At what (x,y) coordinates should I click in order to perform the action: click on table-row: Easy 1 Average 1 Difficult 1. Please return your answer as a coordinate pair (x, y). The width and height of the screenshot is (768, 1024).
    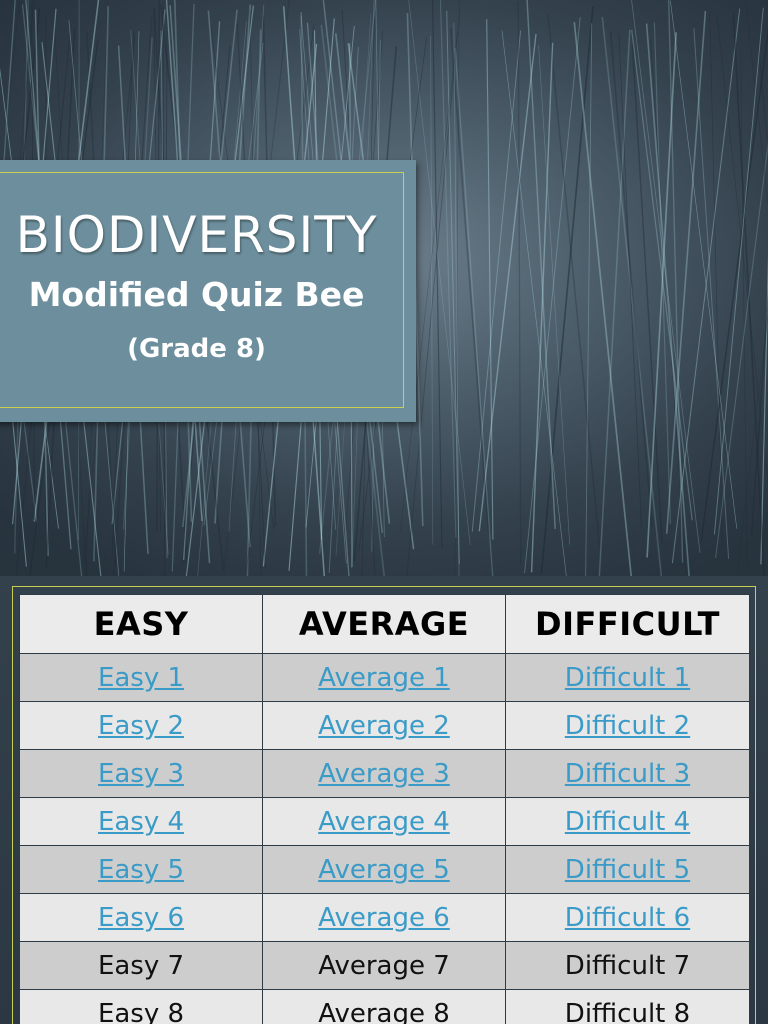
    Looking at the image, I should click on (384, 677).